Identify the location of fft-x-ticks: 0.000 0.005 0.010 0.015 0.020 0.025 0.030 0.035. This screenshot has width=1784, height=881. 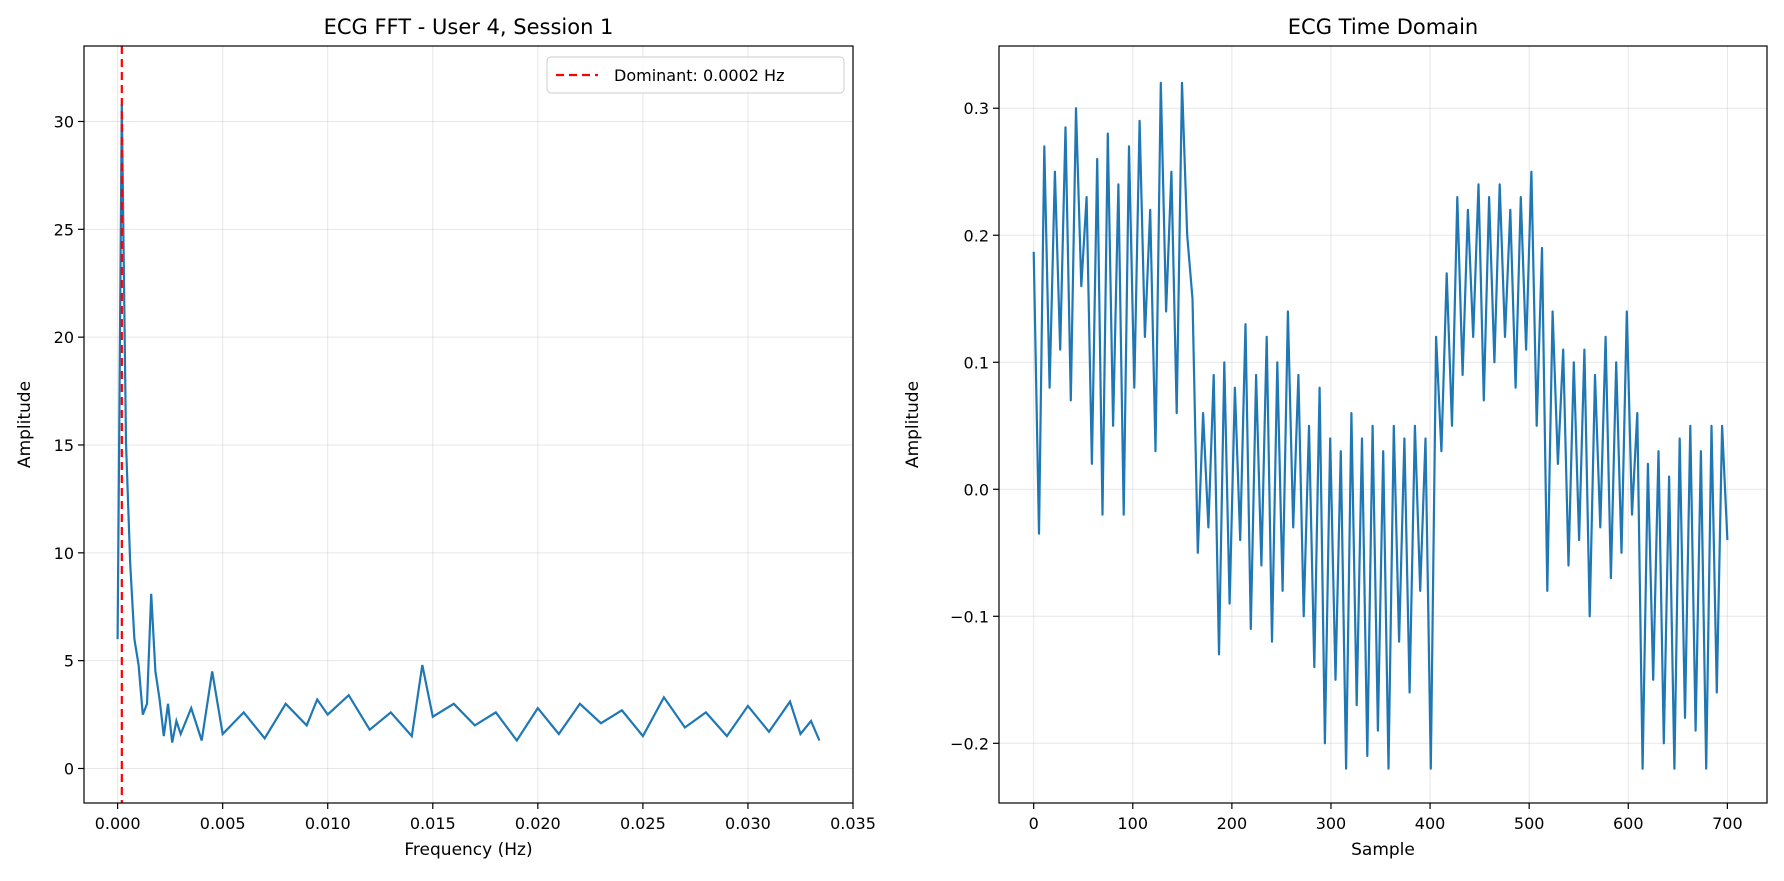
(485, 818).